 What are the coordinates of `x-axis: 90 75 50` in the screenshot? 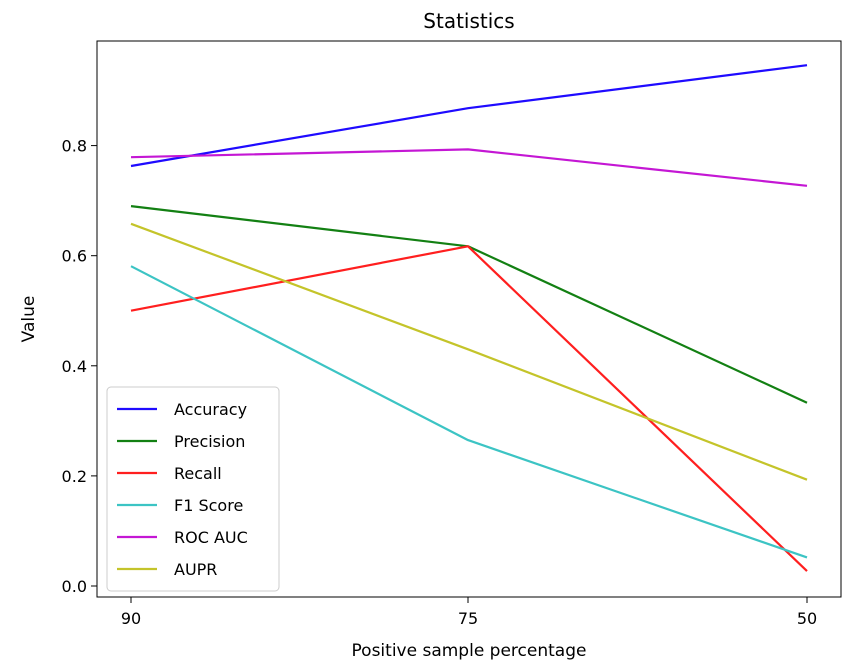 It's located at (469, 612).